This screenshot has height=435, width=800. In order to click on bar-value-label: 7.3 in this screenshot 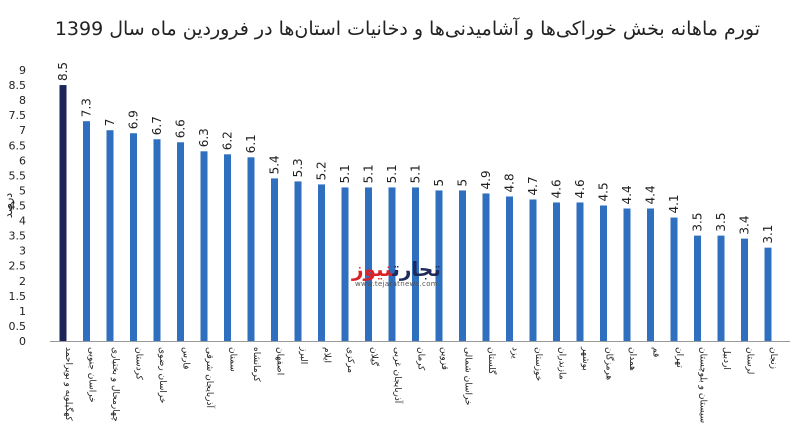, I will do `click(87, 107)`.